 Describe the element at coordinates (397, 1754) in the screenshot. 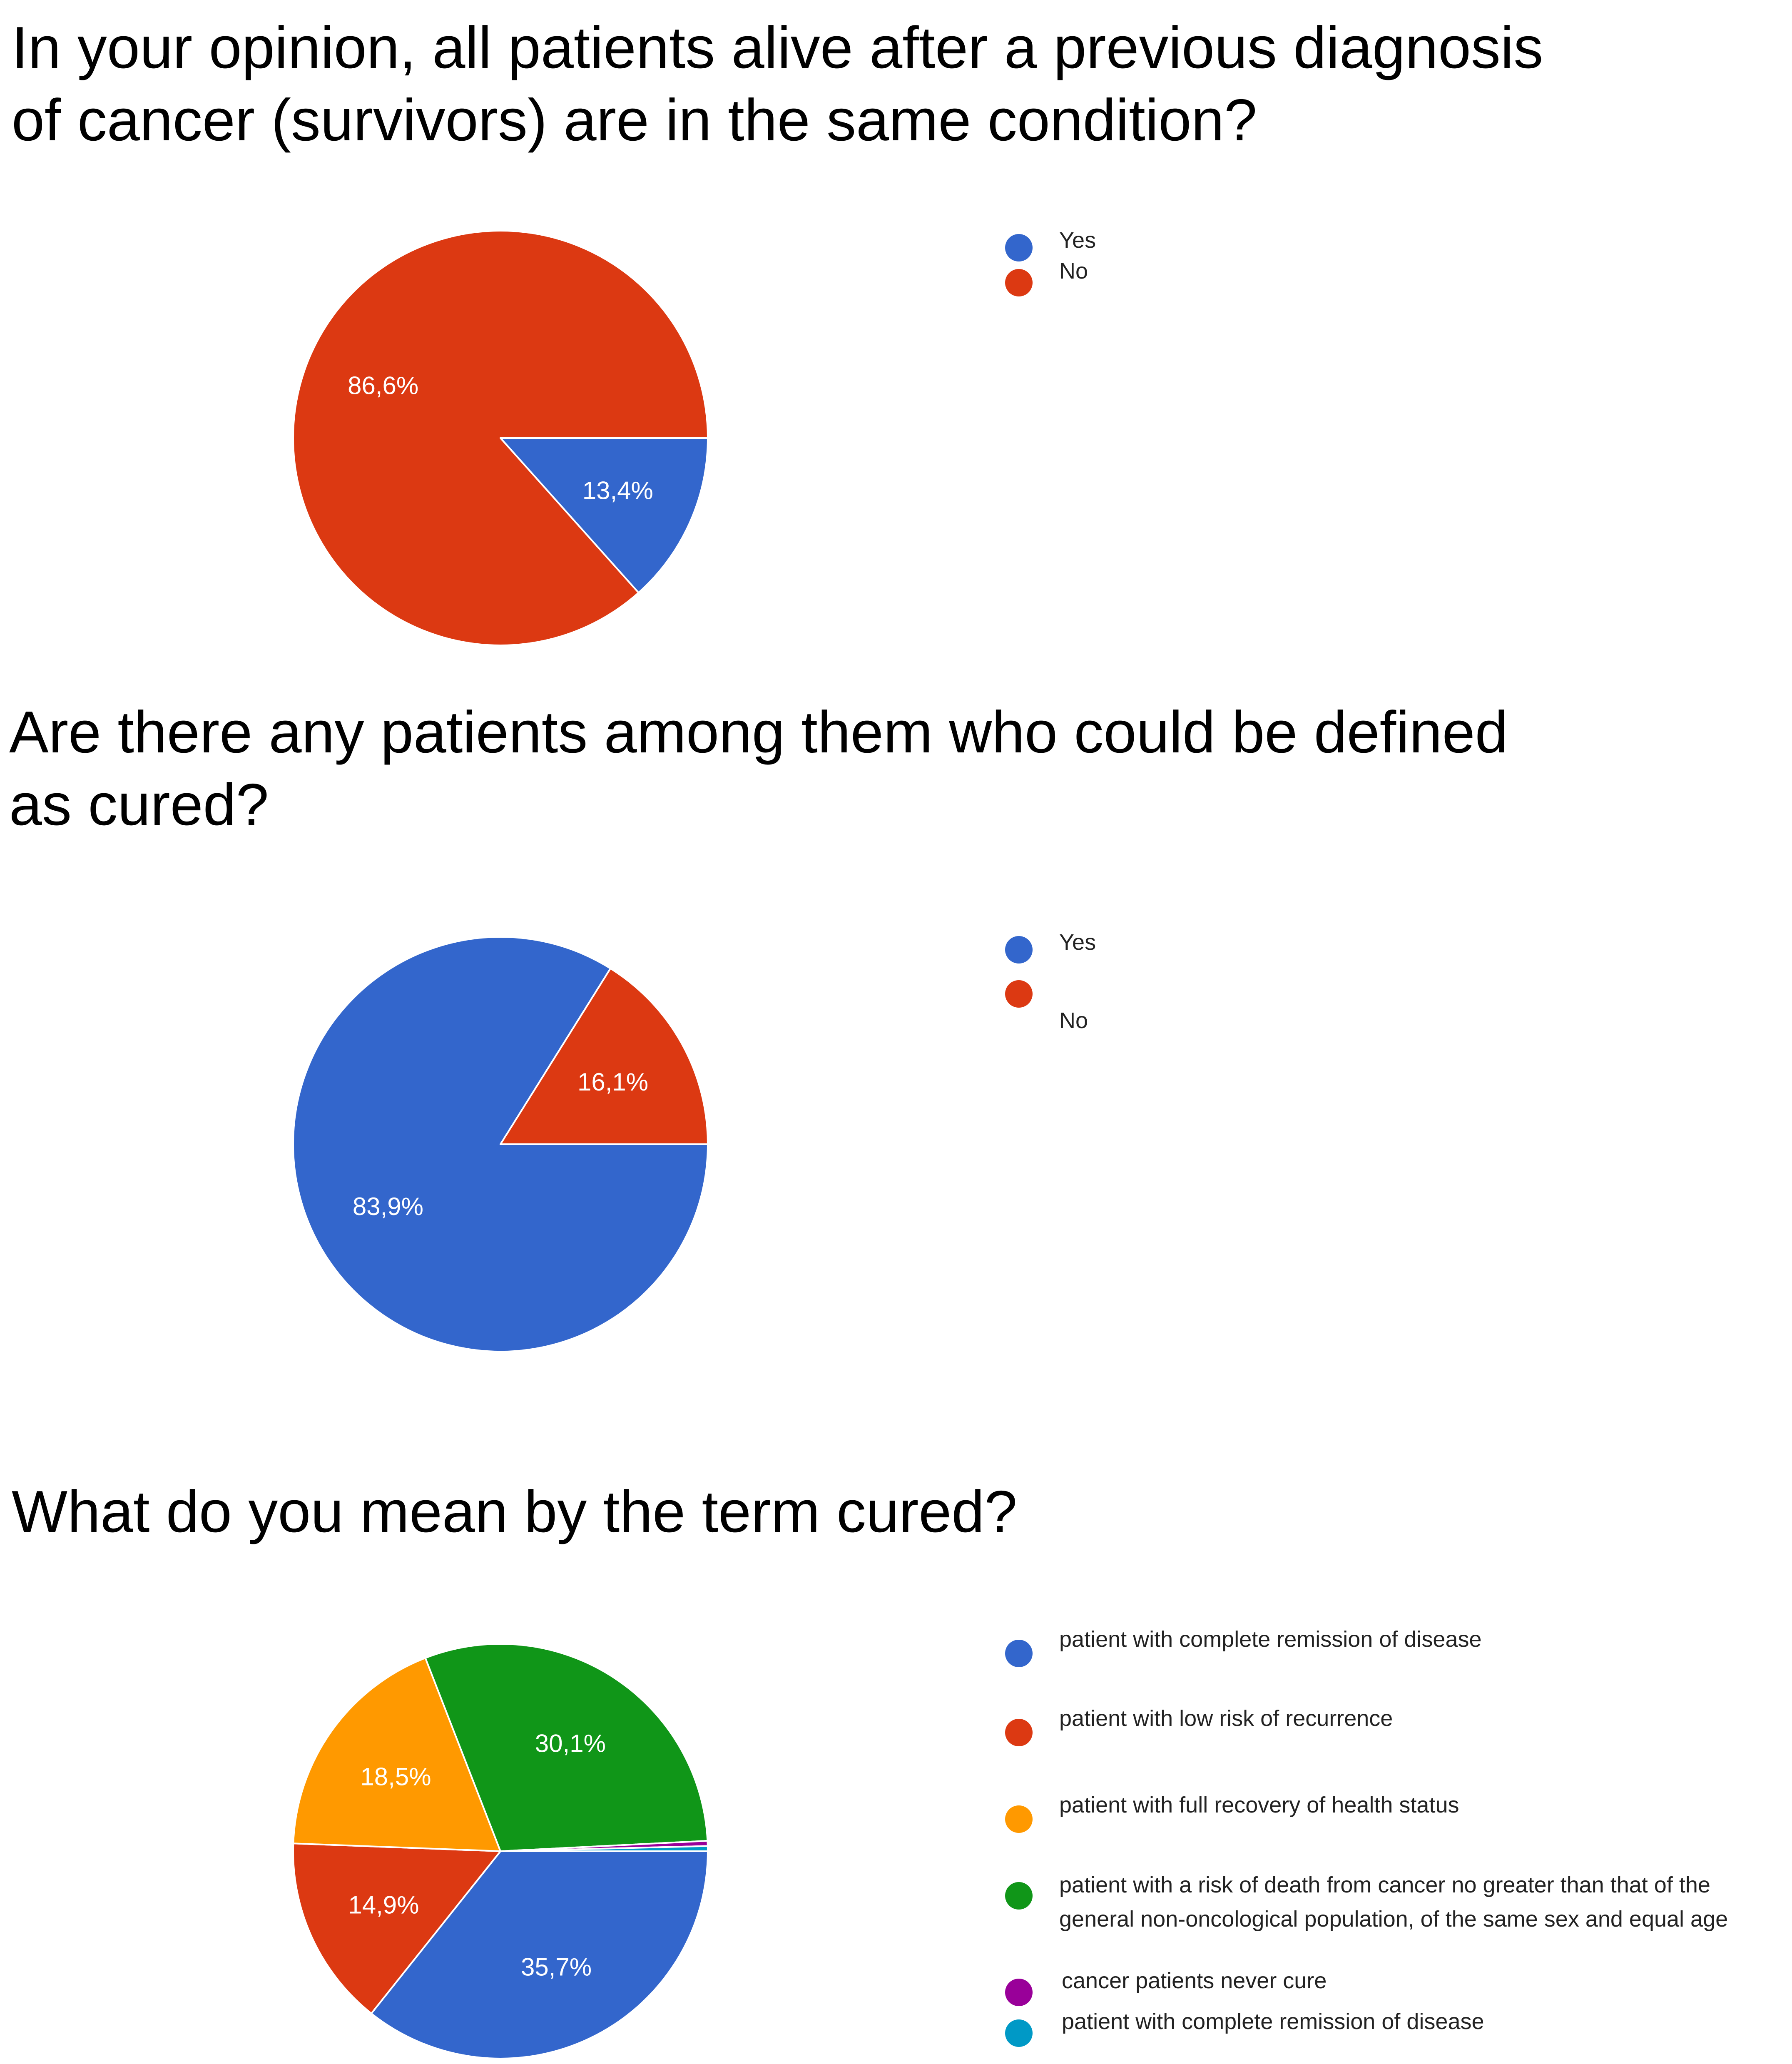

I see `chart-3-slice-3-patient-with-full-recovery-of-health-status` at that location.